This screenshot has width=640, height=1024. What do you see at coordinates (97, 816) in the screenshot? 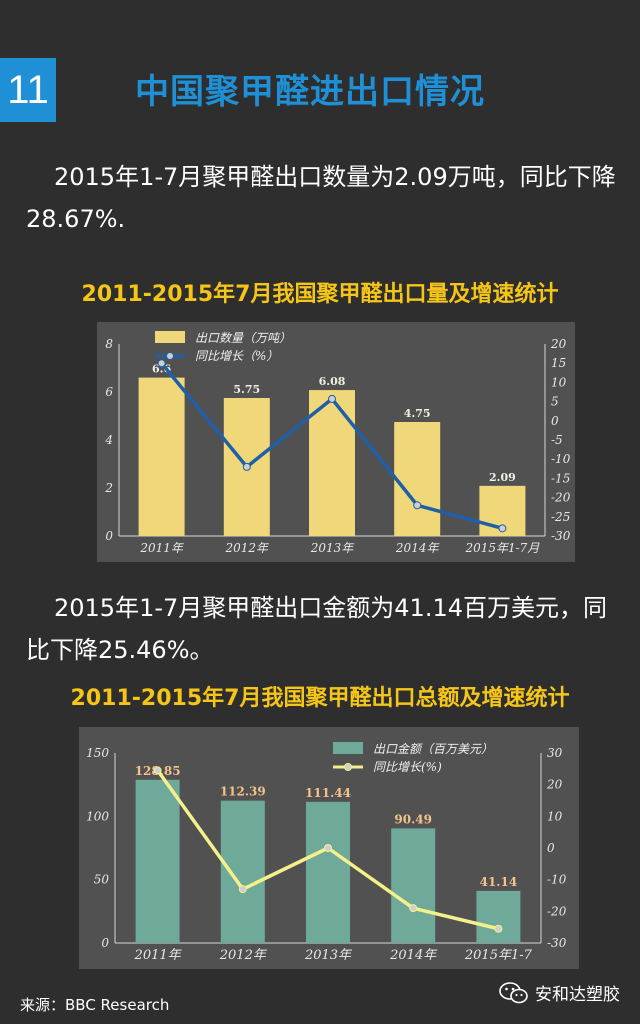
I see `left-axis-tick-label: 100` at bounding box center [97, 816].